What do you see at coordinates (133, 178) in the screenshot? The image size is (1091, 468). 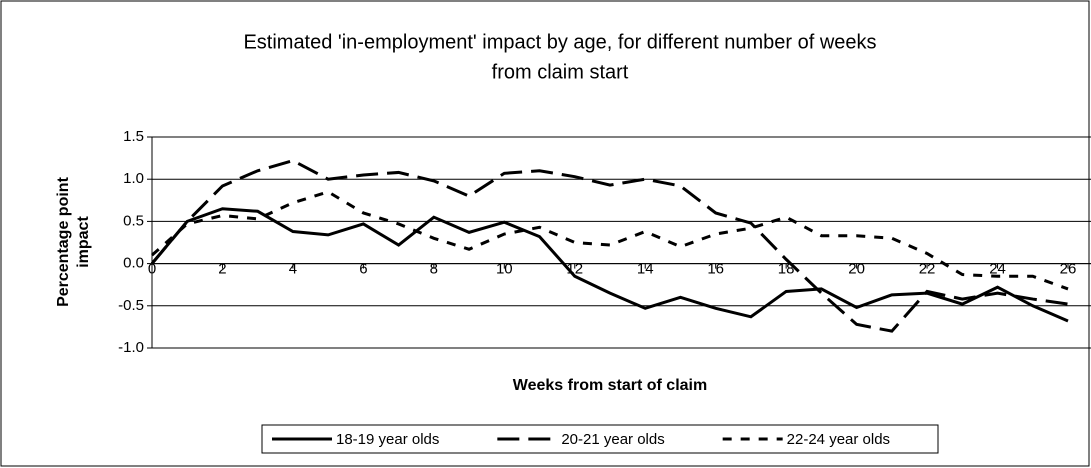 I see `y-tick-label: 1.0` at bounding box center [133, 178].